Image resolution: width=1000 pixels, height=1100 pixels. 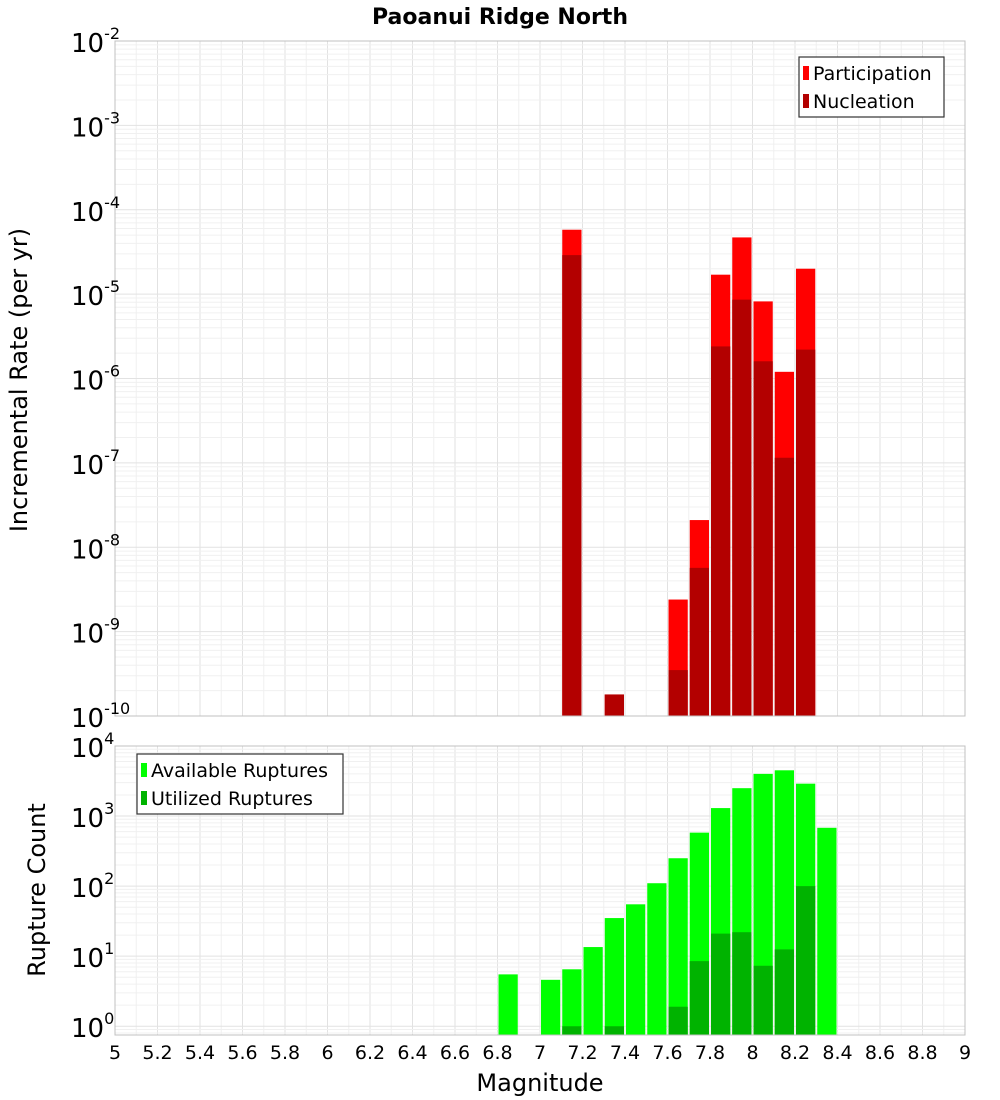 I want to click on x-tick-label: 7.2, so click(x=582, y=1053).